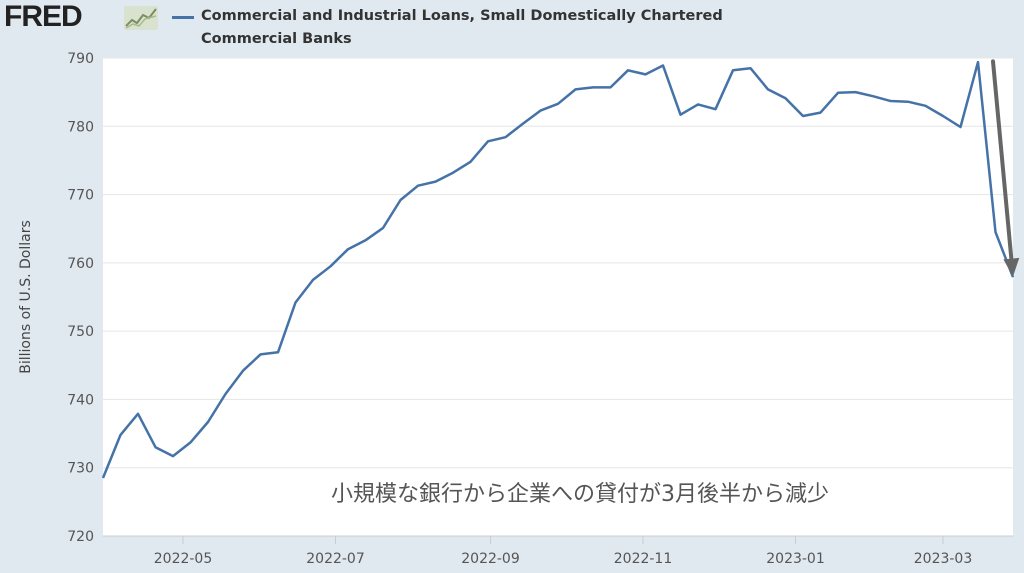 Image resolution: width=1024 pixels, height=573 pixels. What do you see at coordinates (1011, 267) in the screenshot?
I see `arrow-head` at bounding box center [1011, 267].